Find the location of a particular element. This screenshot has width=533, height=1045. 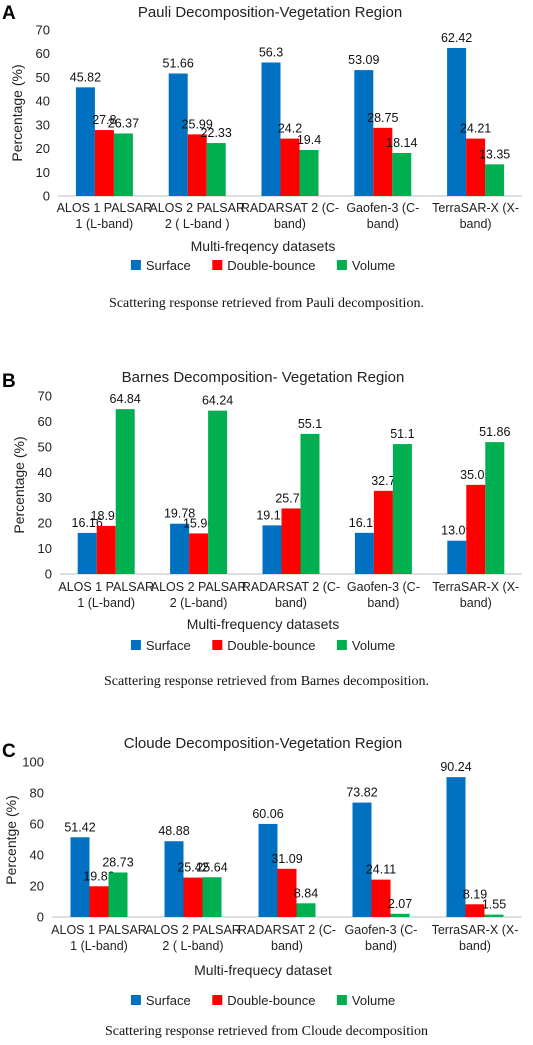

data-label: 24.21 is located at coordinates (475, 129).